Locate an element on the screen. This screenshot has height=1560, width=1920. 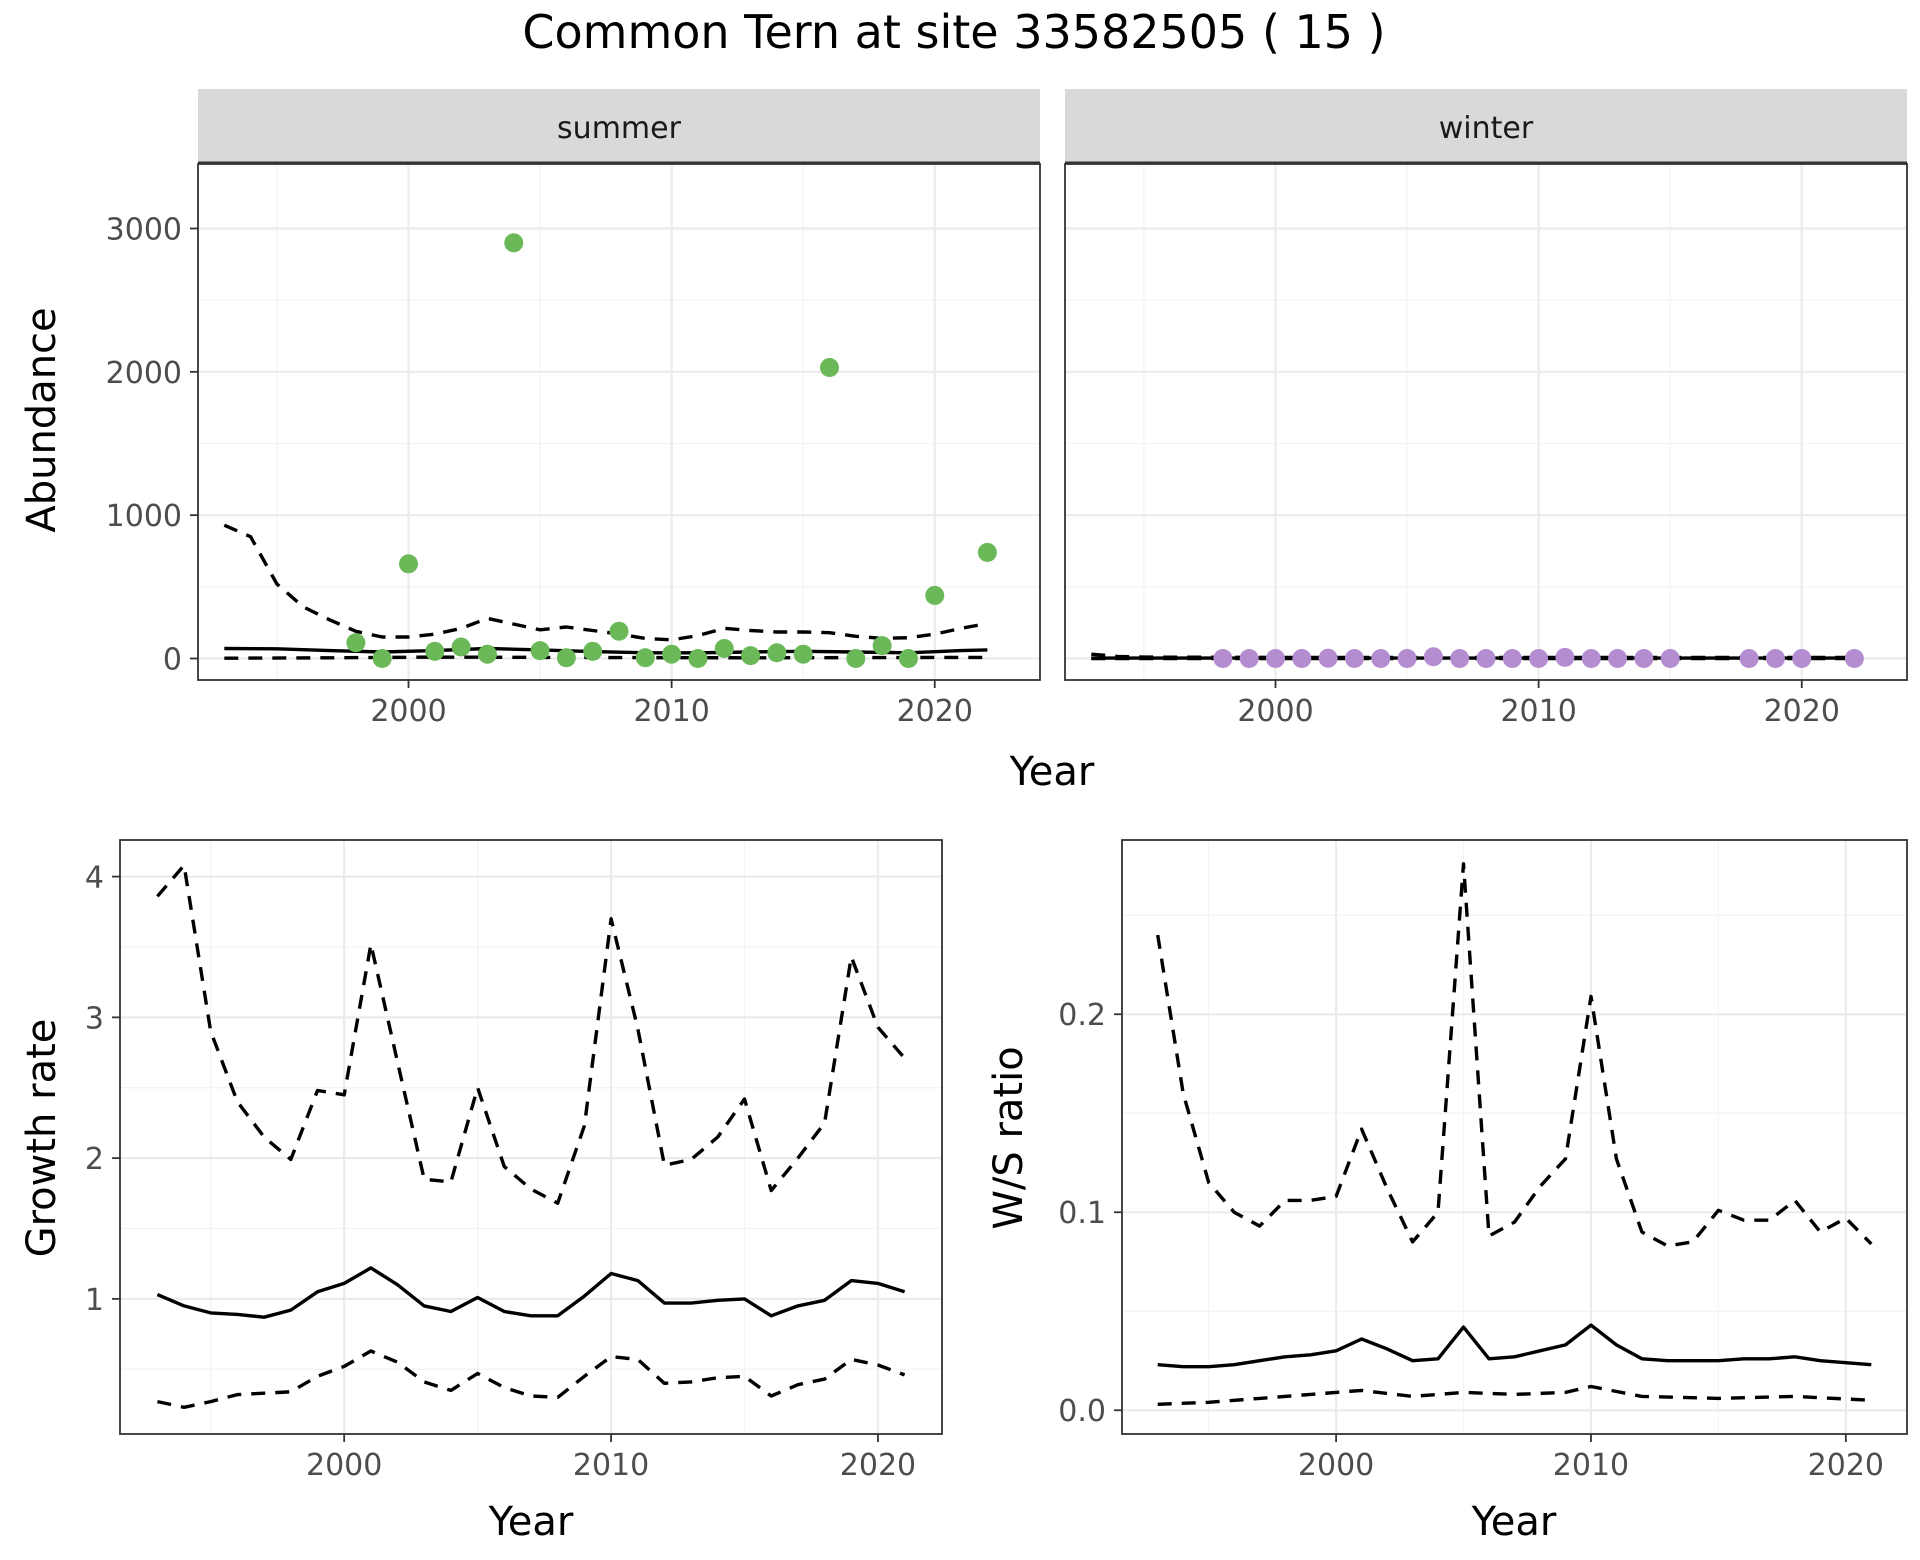
y-tick-label: 2000 is located at coordinates (144, 373).